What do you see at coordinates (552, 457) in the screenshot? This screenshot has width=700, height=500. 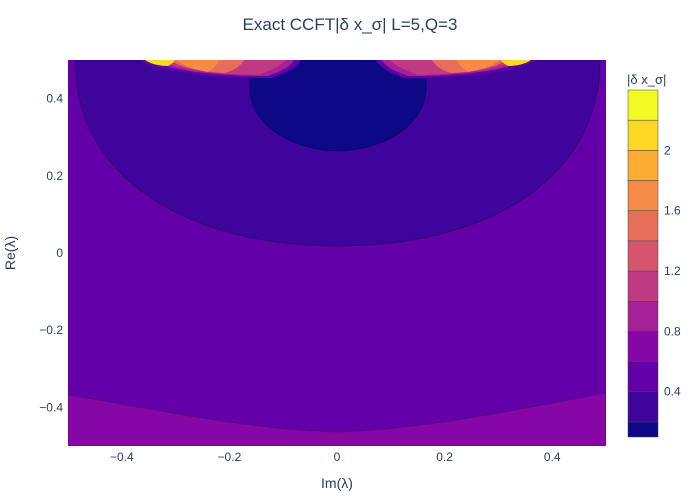 I see `x-tick-label: 0.4` at bounding box center [552, 457].